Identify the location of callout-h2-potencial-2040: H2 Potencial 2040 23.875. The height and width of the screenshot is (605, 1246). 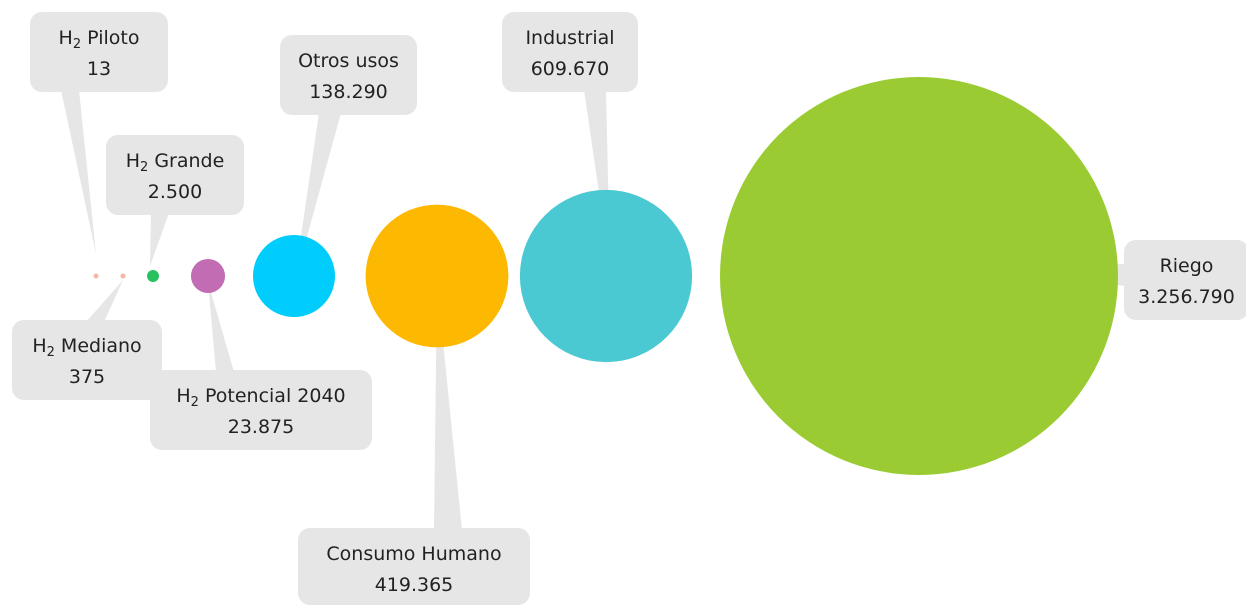
(261, 366).